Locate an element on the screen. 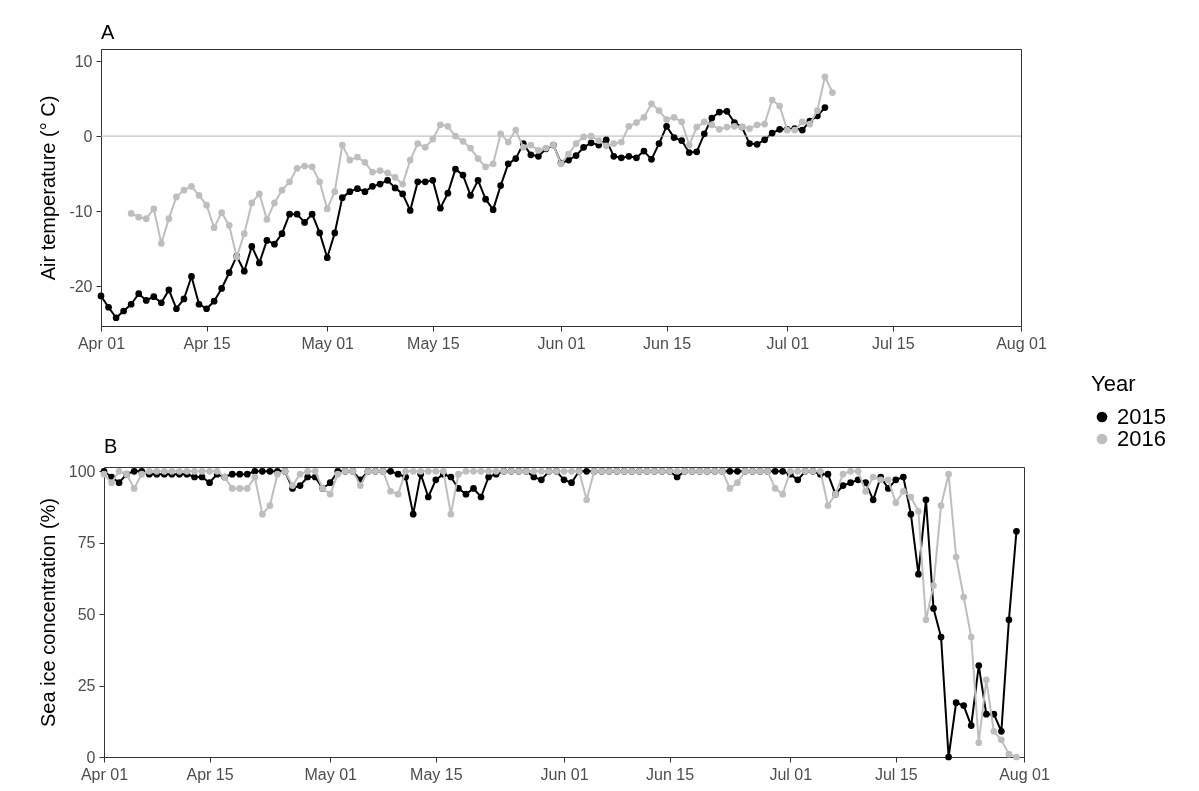 This screenshot has width=1199, height=791. chart-title: B is located at coordinates (111, 446).